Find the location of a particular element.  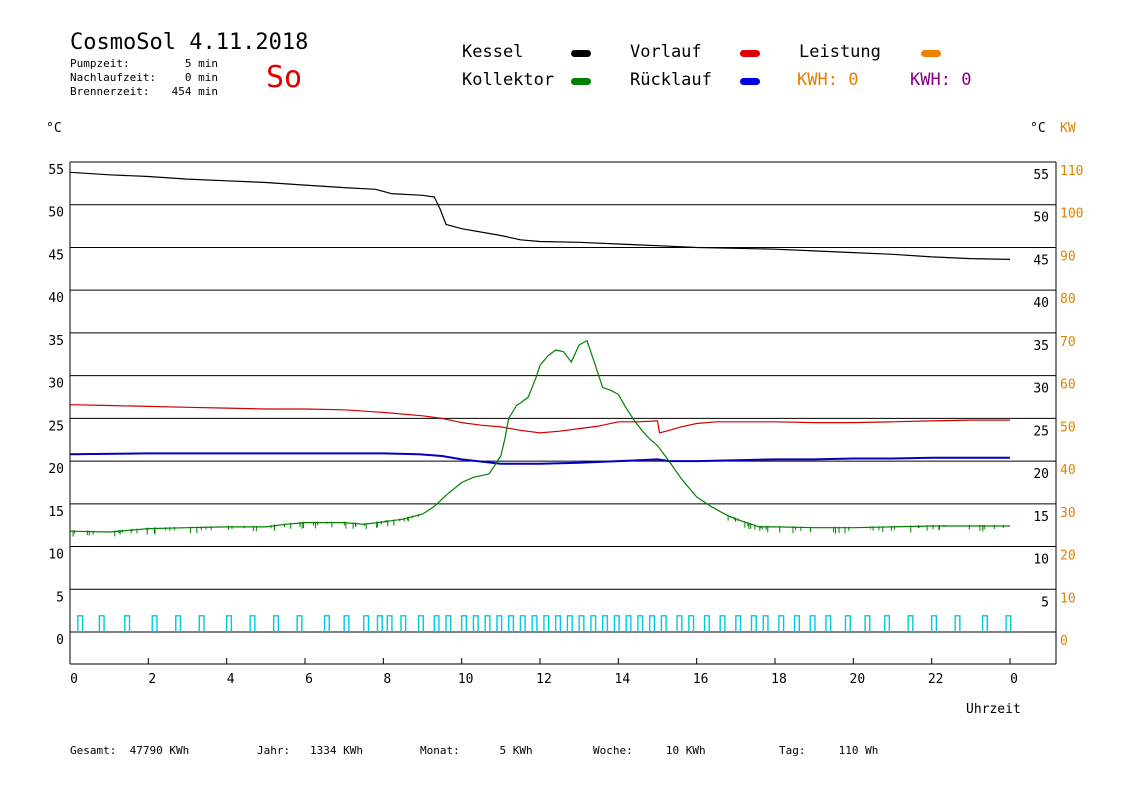

x-tick-label: 16 is located at coordinates (701, 679).